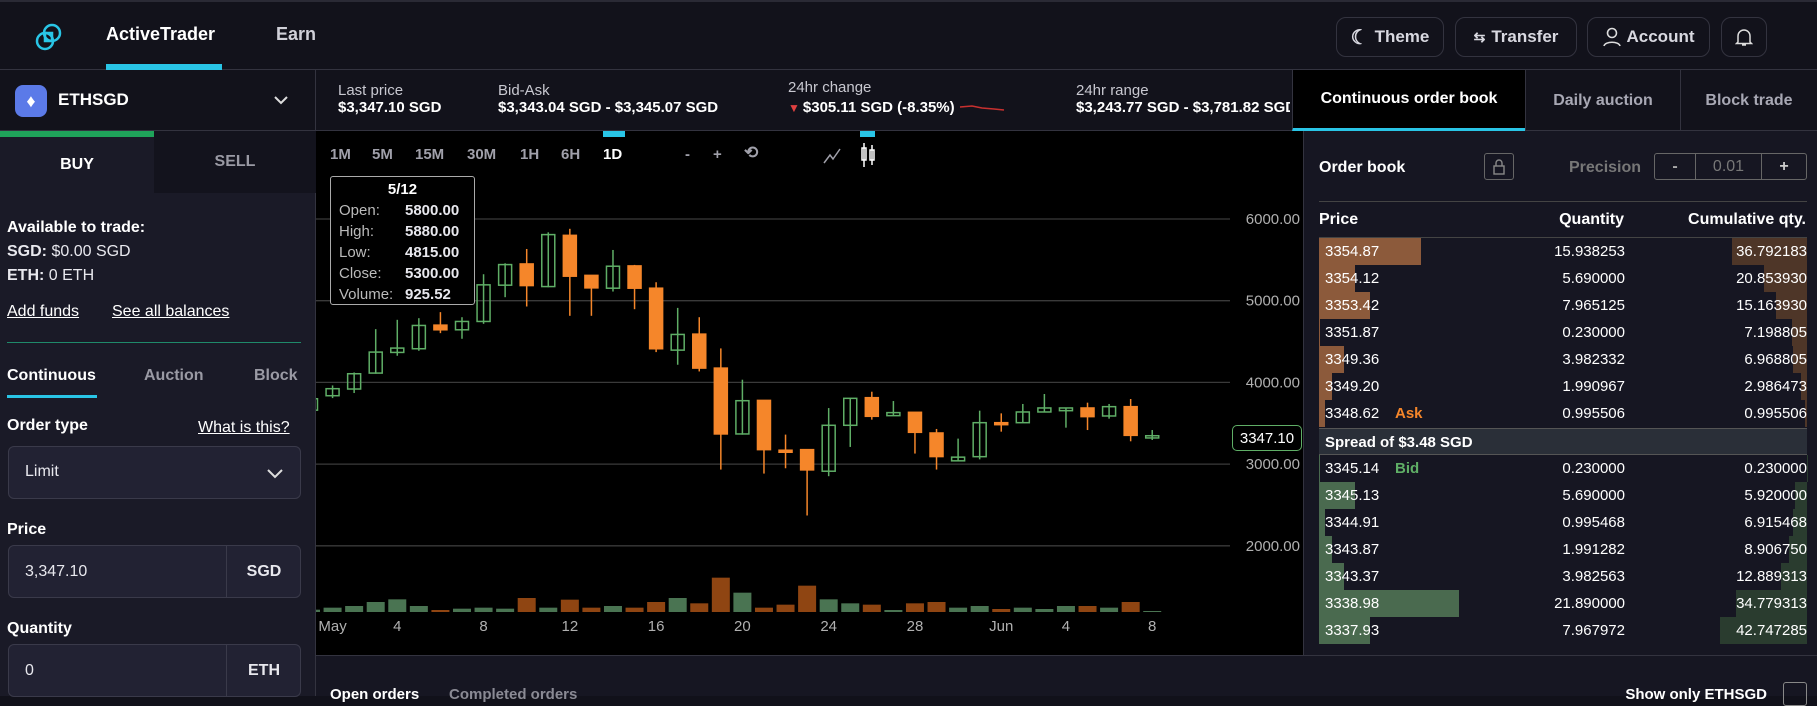 The height and width of the screenshot is (706, 1817). Describe the element at coordinates (1775, 332) in the screenshot. I see `row-cumulative: 7.198805` at that location.